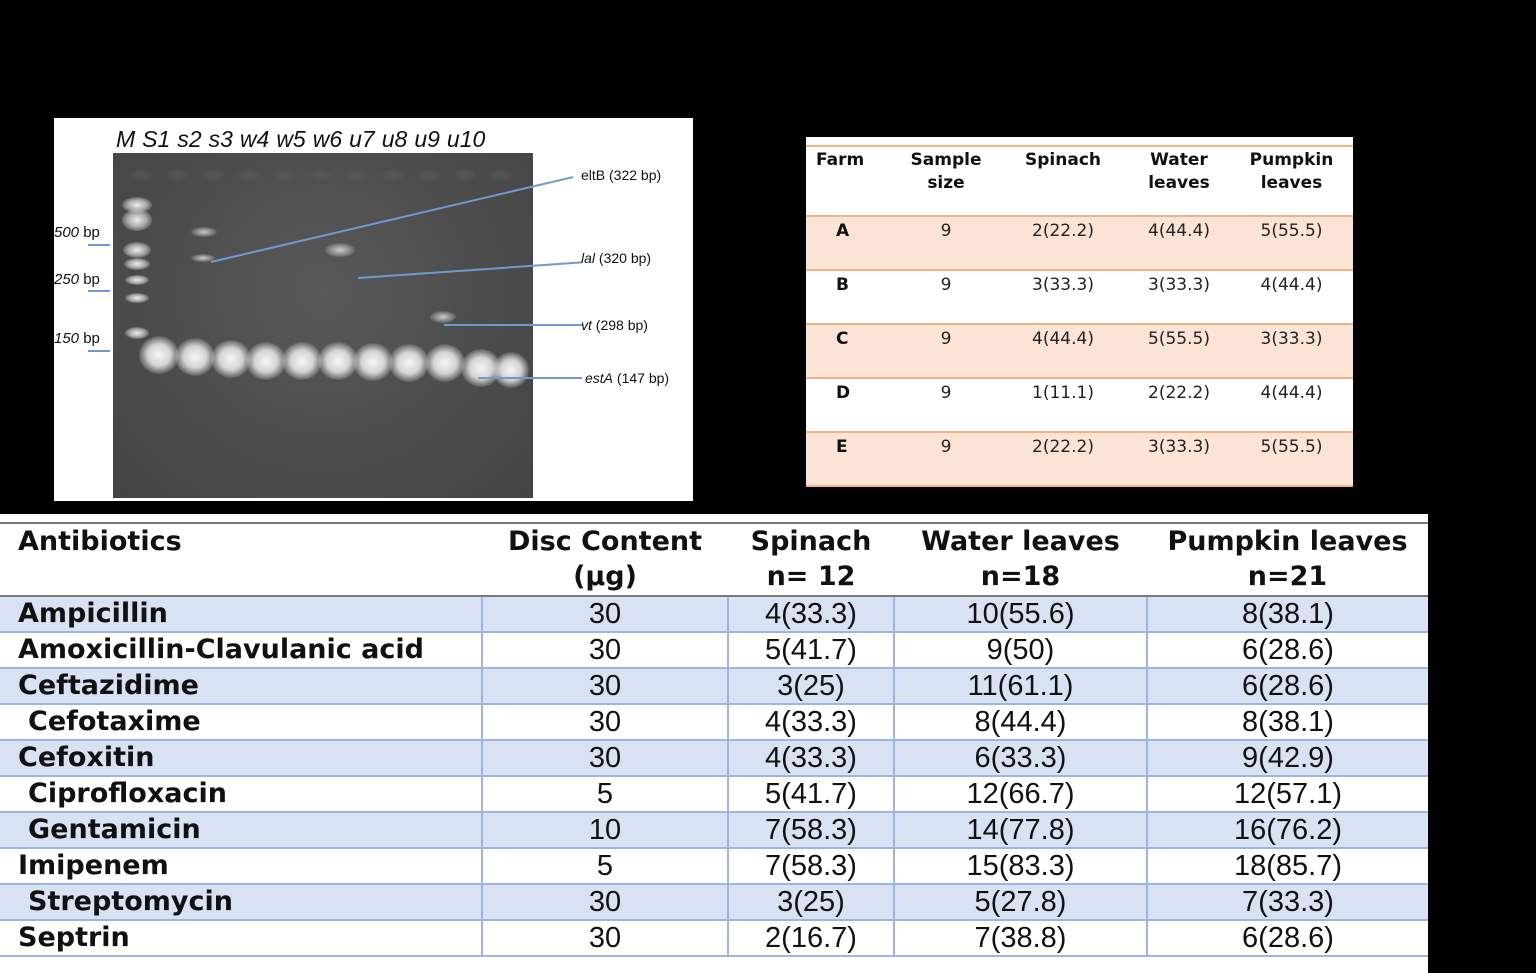 The image size is (1536, 973). What do you see at coordinates (810, 938) in the screenshot?
I see `cell-spinach: 2(16.7)` at bounding box center [810, 938].